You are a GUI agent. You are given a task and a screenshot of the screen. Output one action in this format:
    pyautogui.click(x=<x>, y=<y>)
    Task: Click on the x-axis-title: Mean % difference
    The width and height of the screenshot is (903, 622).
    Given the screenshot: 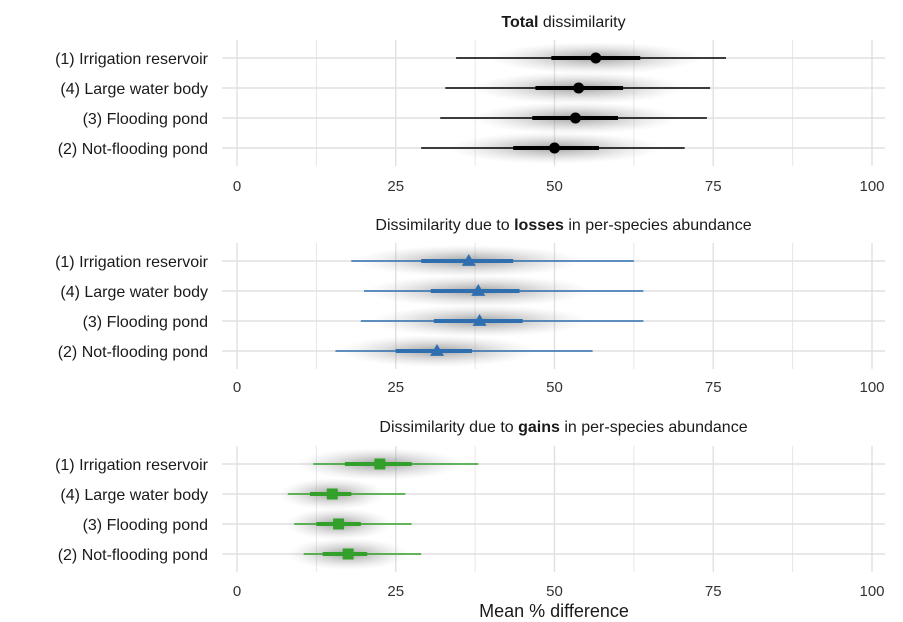 What is the action you would take?
    pyautogui.click(x=554, y=611)
    